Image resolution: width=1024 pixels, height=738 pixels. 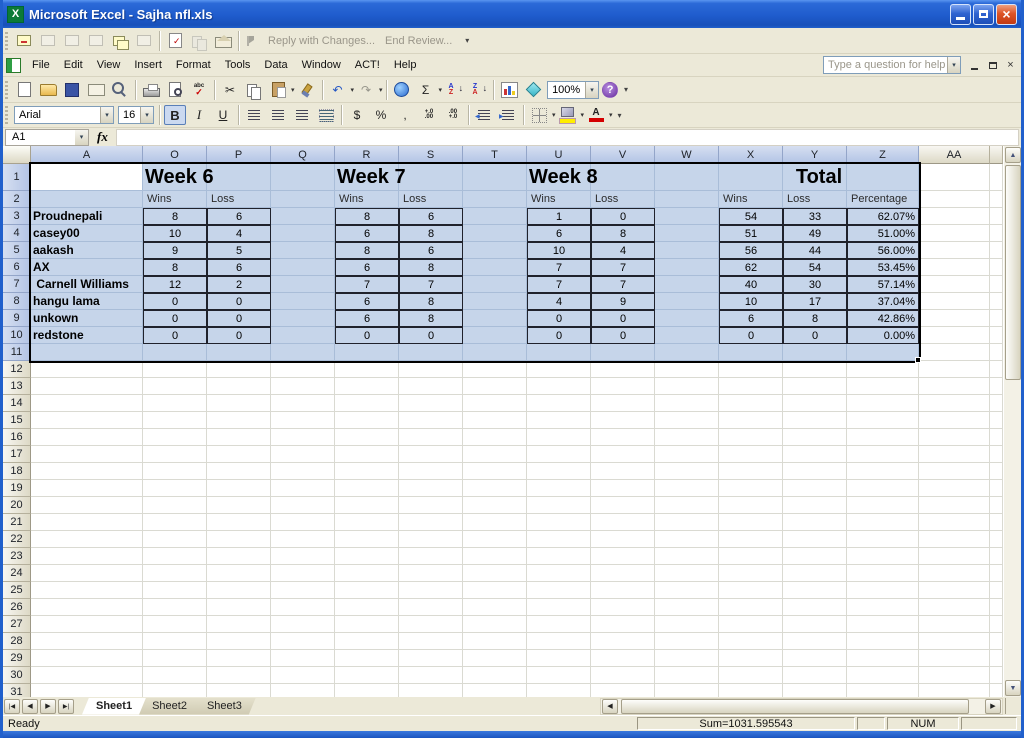 What do you see at coordinates (87, 590) in the screenshot?
I see `cell-A25` at bounding box center [87, 590].